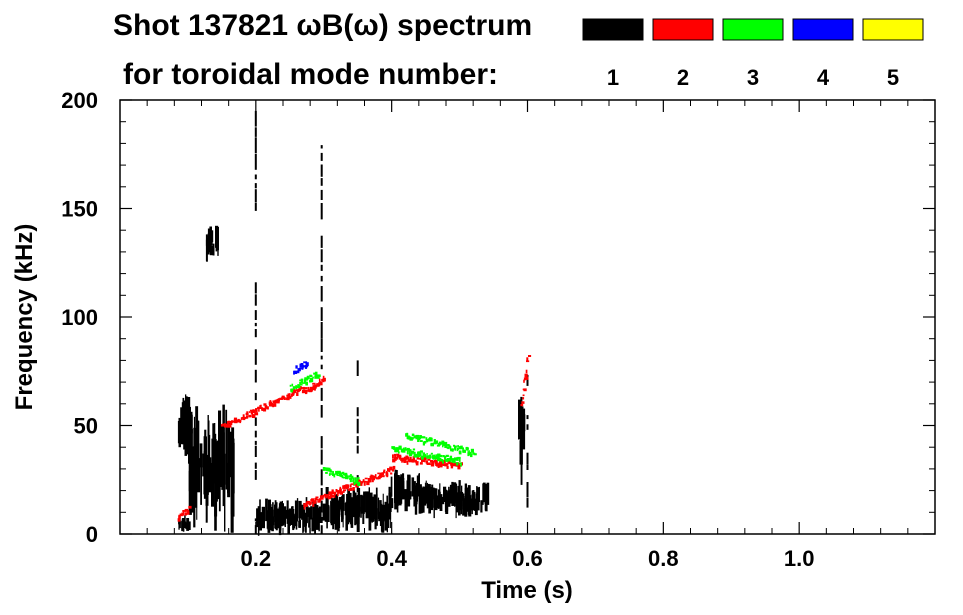  What do you see at coordinates (79, 100) in the screenshot?
I see `y-tick-label-4: 200` at bounding box center [79, 100].